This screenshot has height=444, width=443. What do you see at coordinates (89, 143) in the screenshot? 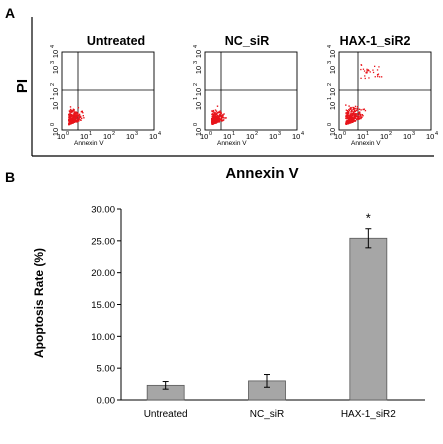
I see `flow-plot-x-label: Annexin V` at bounding box center [89, 143].